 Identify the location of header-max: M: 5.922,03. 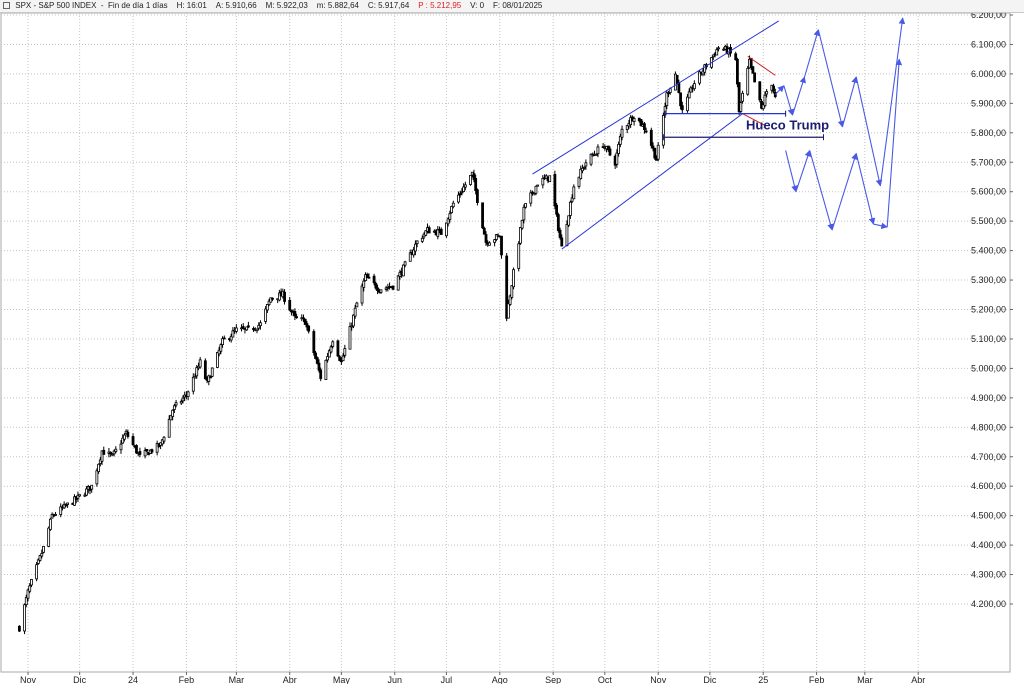
(286, 5).